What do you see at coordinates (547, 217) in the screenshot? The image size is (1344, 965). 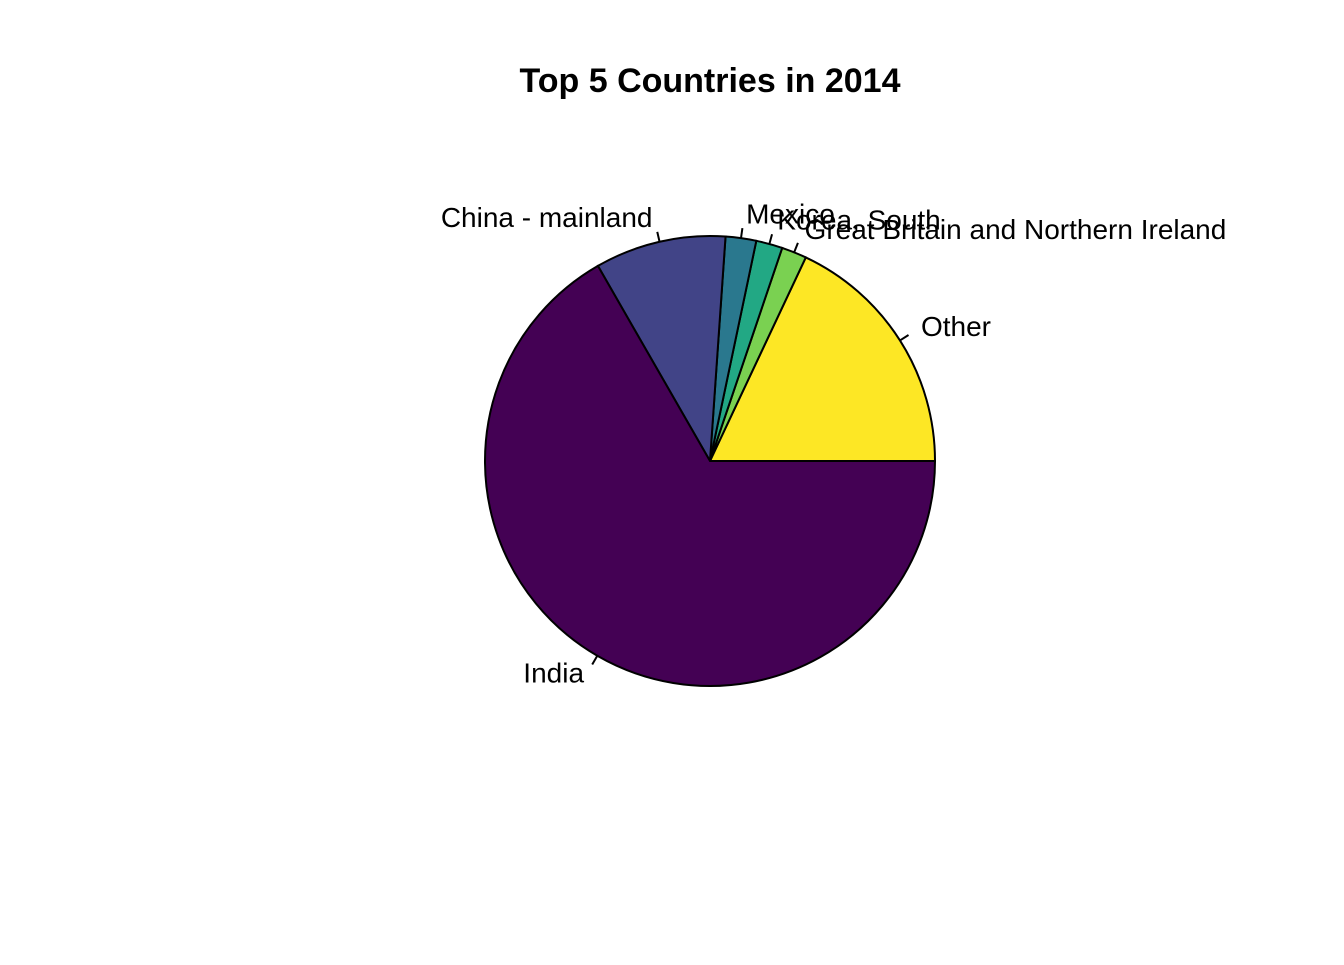 I see `pie-label-china-mainland: China - mainland` at bounding box center [547, 217].